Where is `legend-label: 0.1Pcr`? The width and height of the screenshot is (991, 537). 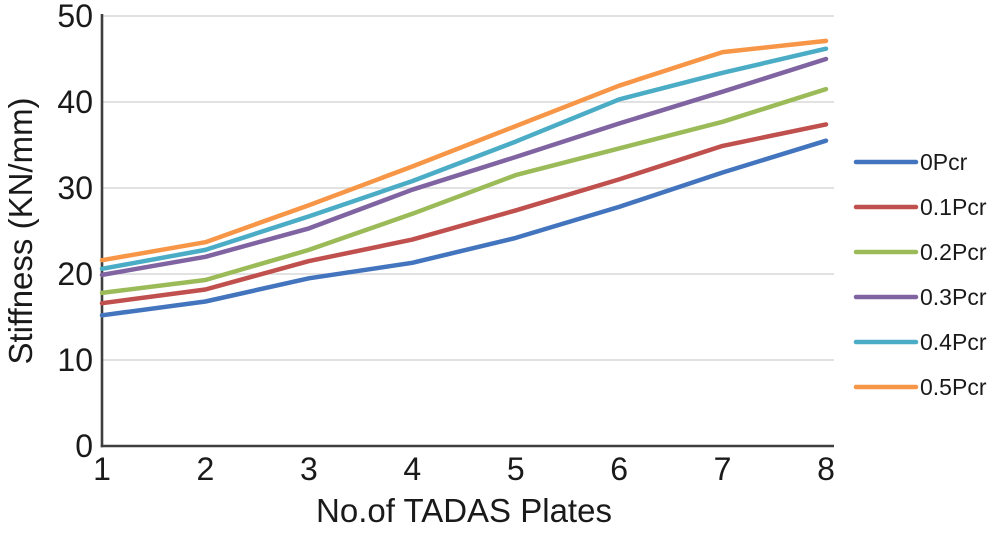 legend-label: 0.1Pcr is located at coordinates (953, 207).